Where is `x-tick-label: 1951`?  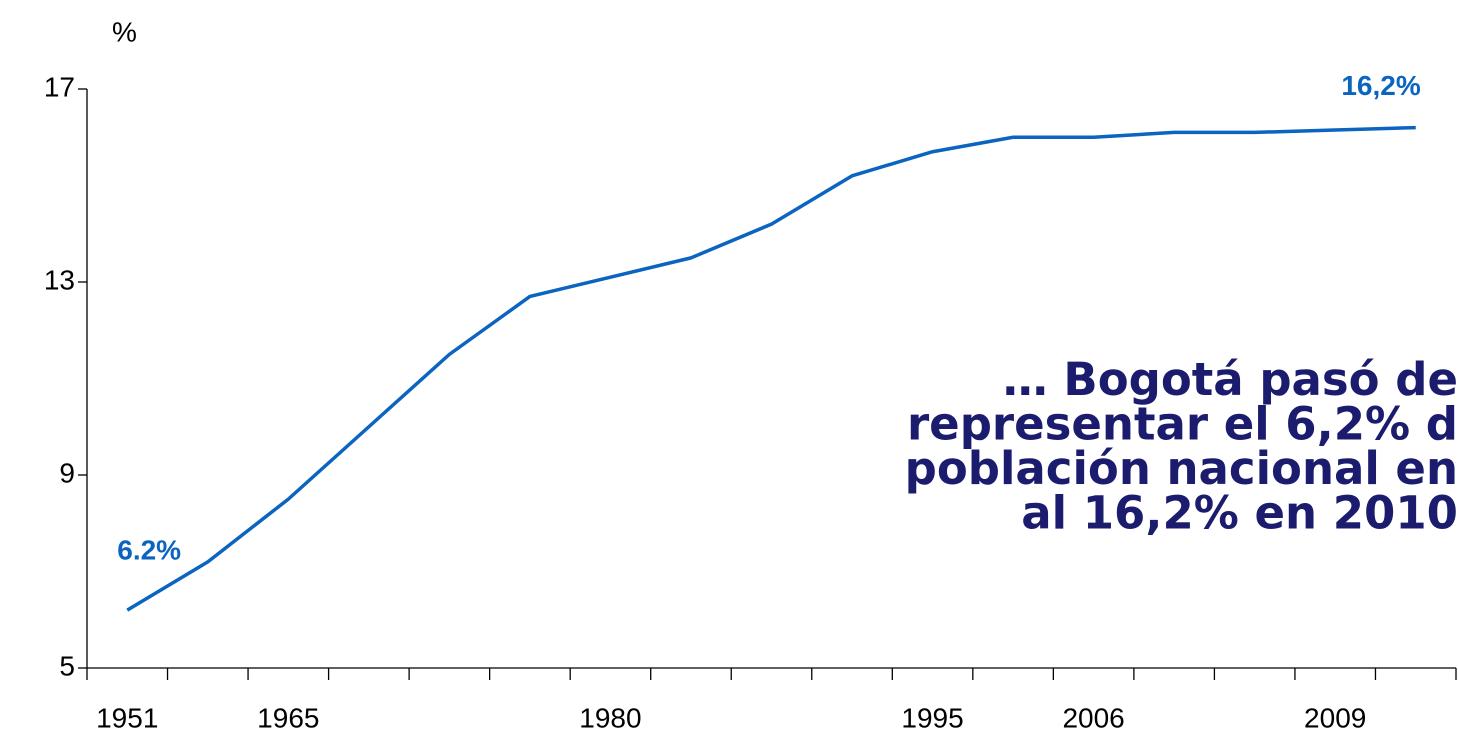
x-tick-label: 1951 is located at coordinates (127, 717).